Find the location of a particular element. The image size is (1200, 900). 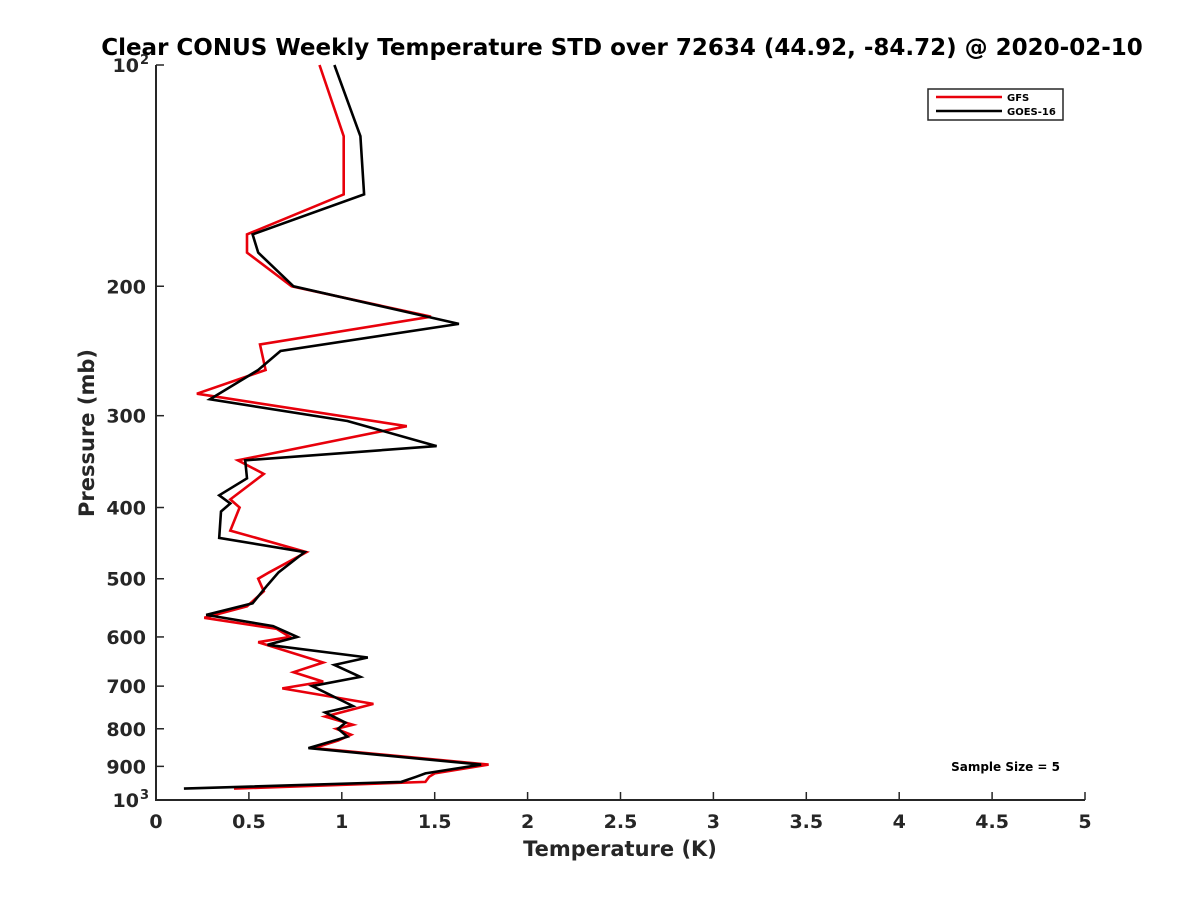

legend-label-gfs: GFS is located at coordinates (1018, 98).